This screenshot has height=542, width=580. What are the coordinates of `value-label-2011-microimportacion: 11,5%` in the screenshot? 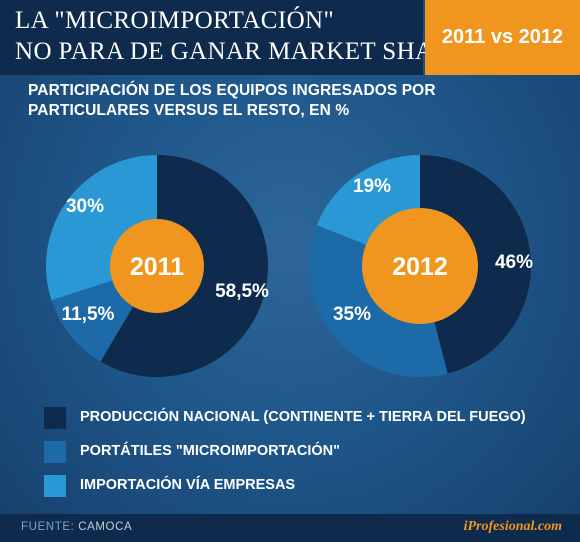 It's located at (88, 314).